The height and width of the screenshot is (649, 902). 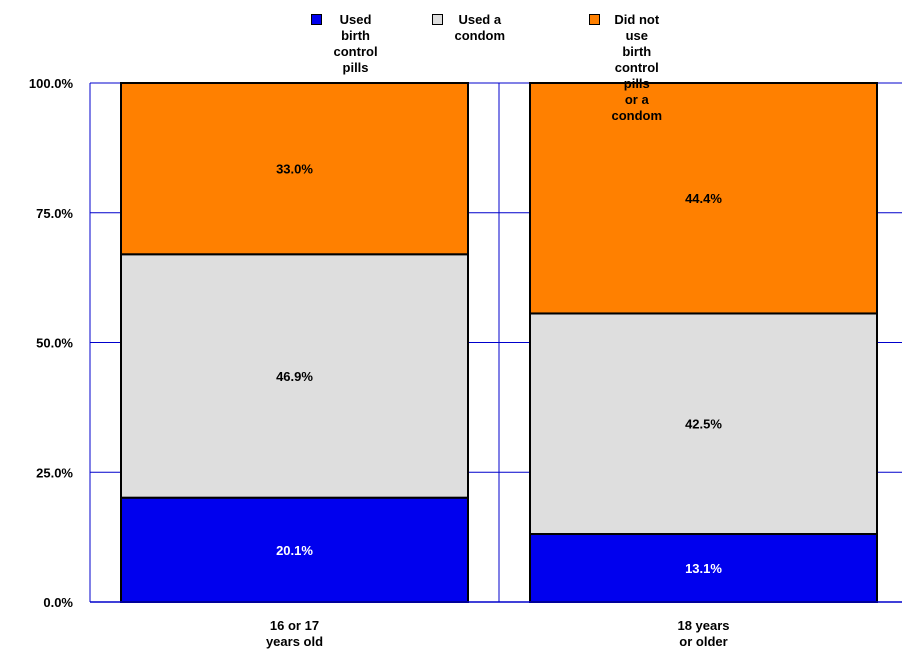 I want to click on legend-item-condom: Used a condom, so click(x=468, y=28).